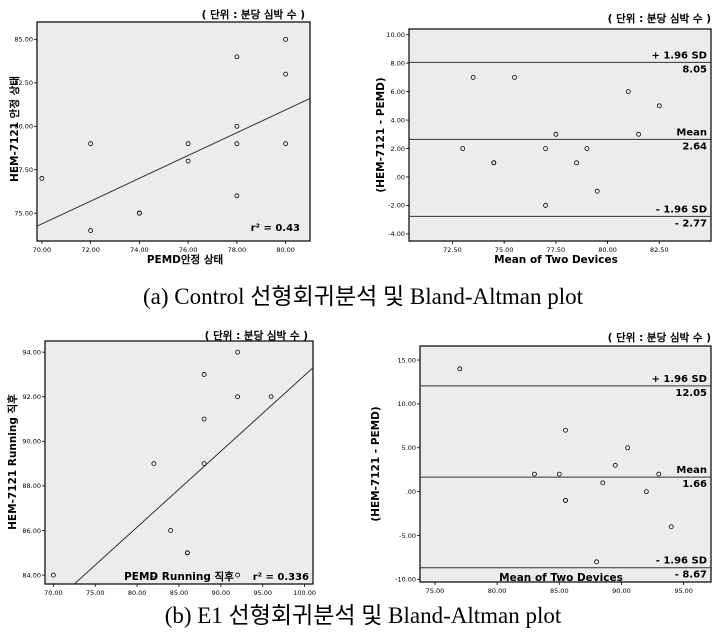  I want to click on y-tick-label: 15.00, so click(406, 360).